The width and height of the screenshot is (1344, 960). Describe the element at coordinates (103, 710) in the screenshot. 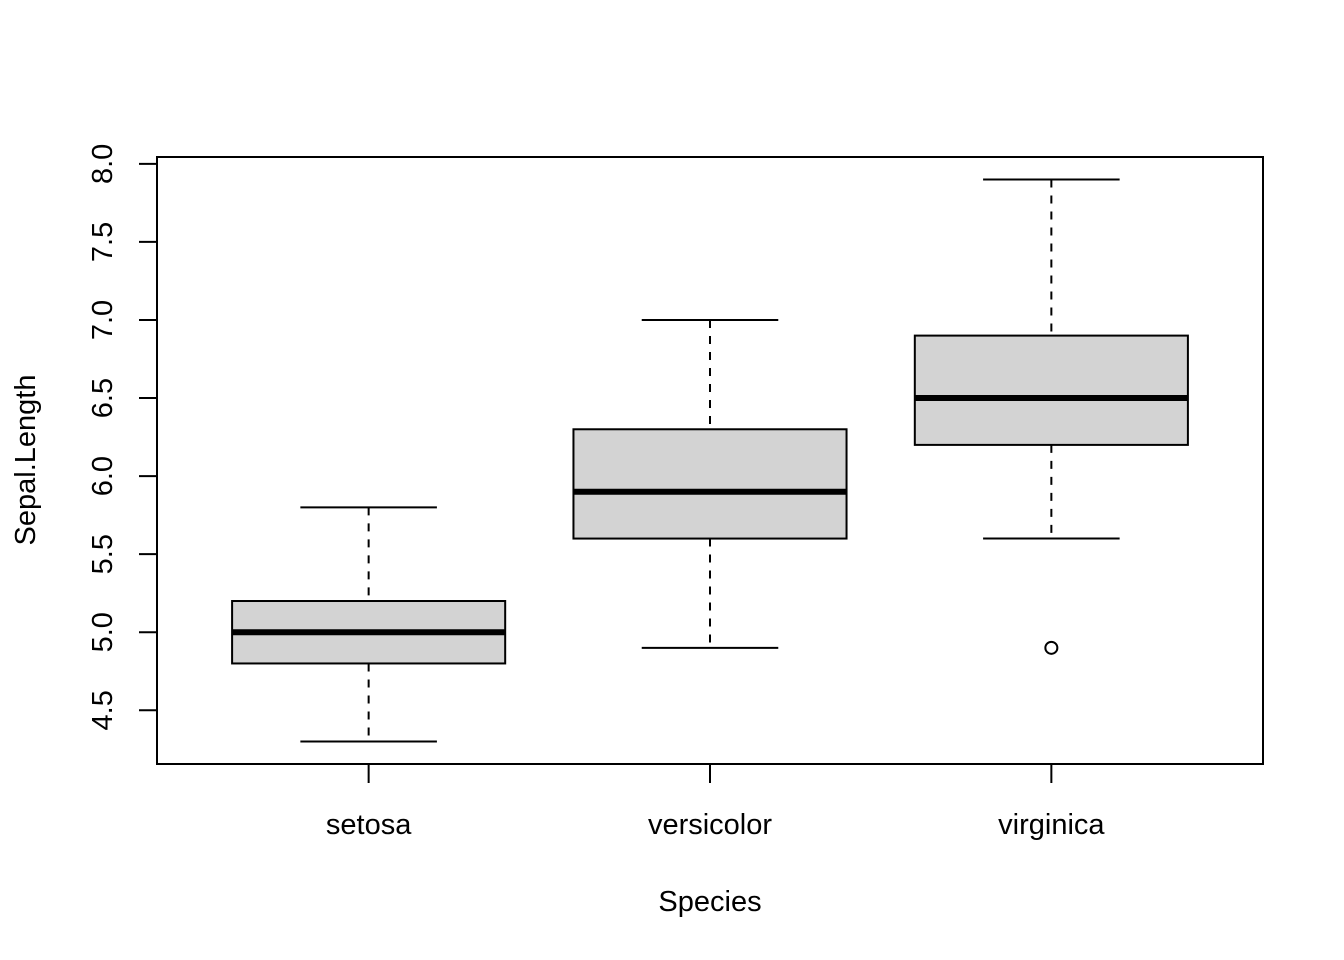

I see `y-tick-label: 4.5` at that location.